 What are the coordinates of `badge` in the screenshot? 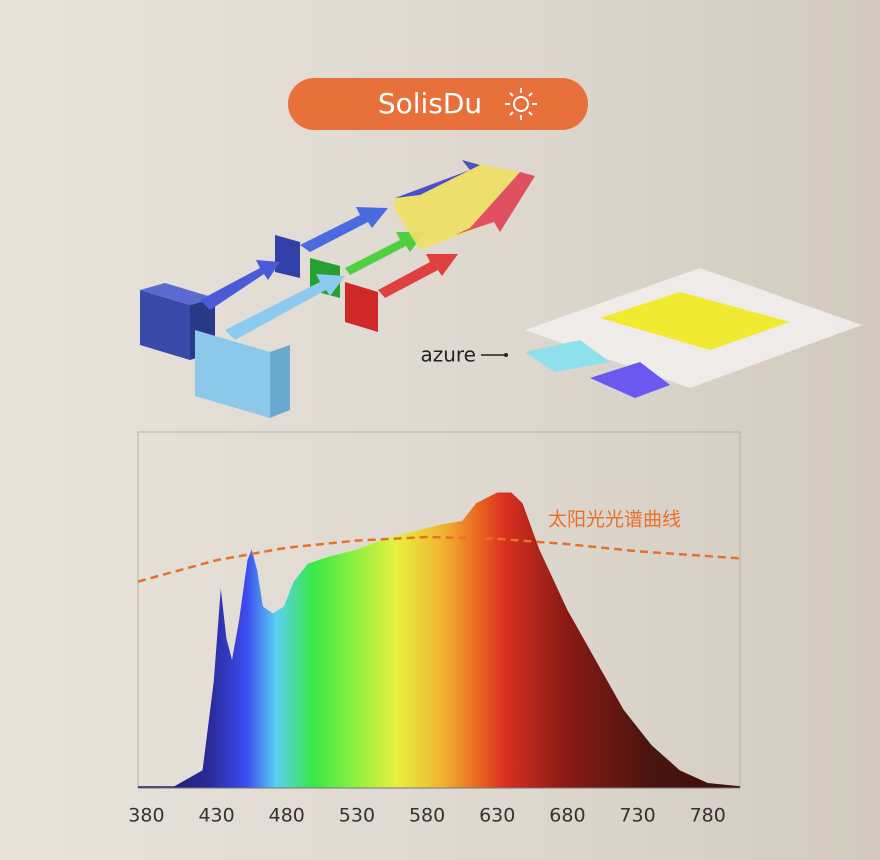 It's located at (438, 104).